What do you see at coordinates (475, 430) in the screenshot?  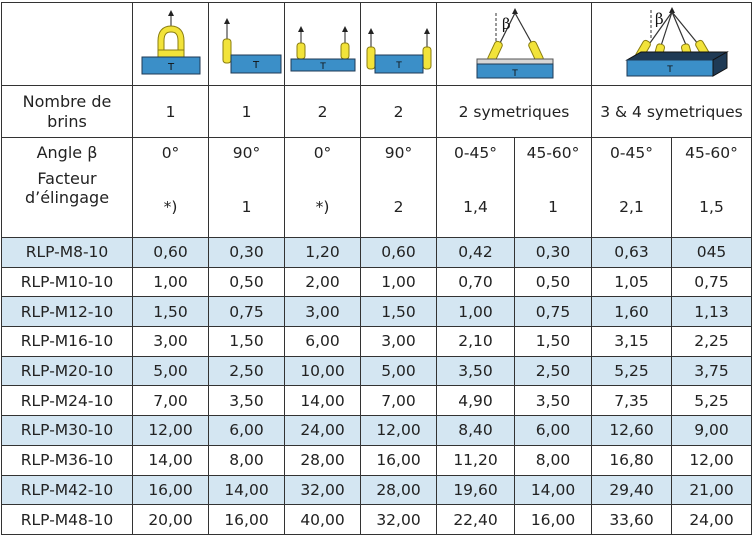 I see `value-cell: 8,40` at bounding box center [475, 430].